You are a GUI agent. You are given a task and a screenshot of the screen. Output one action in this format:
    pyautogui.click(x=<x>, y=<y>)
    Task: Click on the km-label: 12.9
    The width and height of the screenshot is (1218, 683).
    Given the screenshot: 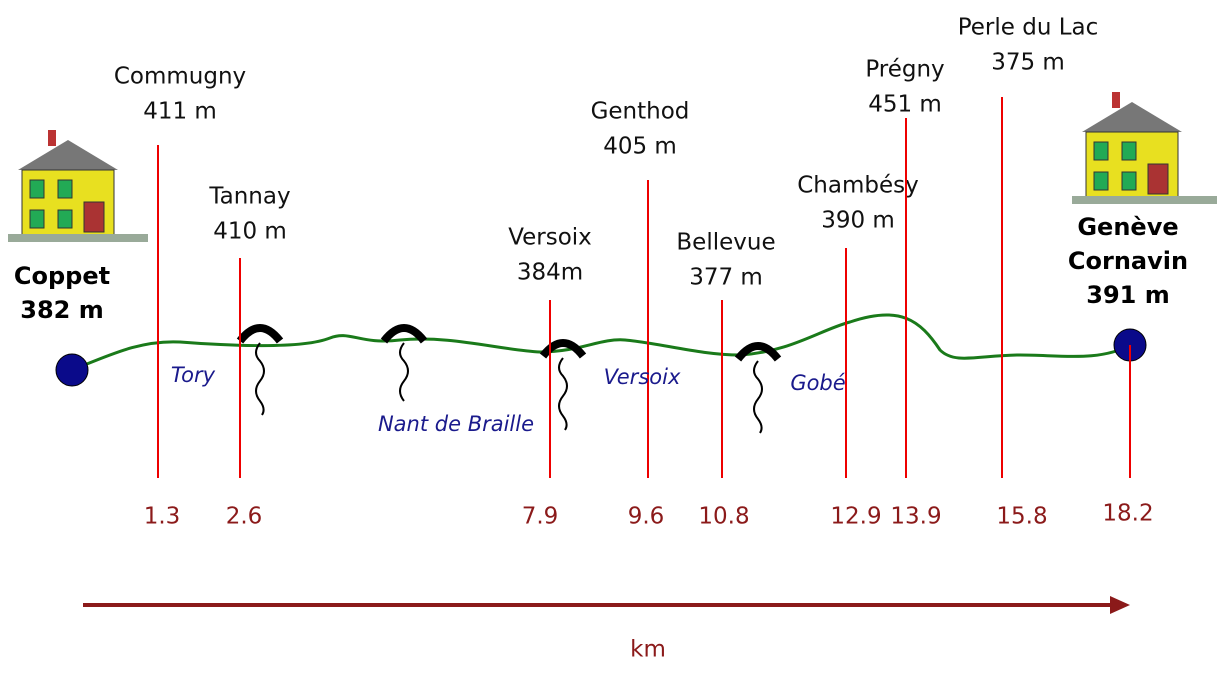 What is the action you would take?
    pyautogui.click(x=855, y=517)
    